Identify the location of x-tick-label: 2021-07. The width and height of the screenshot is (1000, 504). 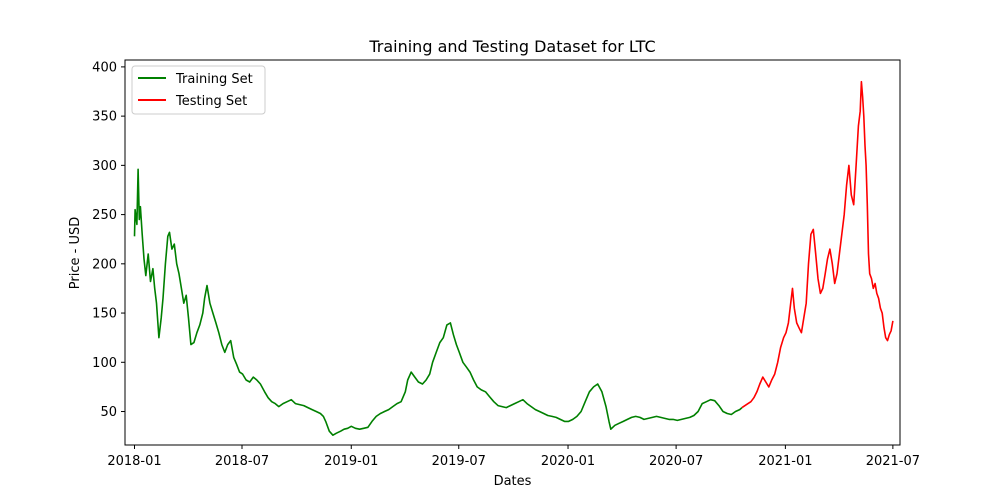
(893, 461).